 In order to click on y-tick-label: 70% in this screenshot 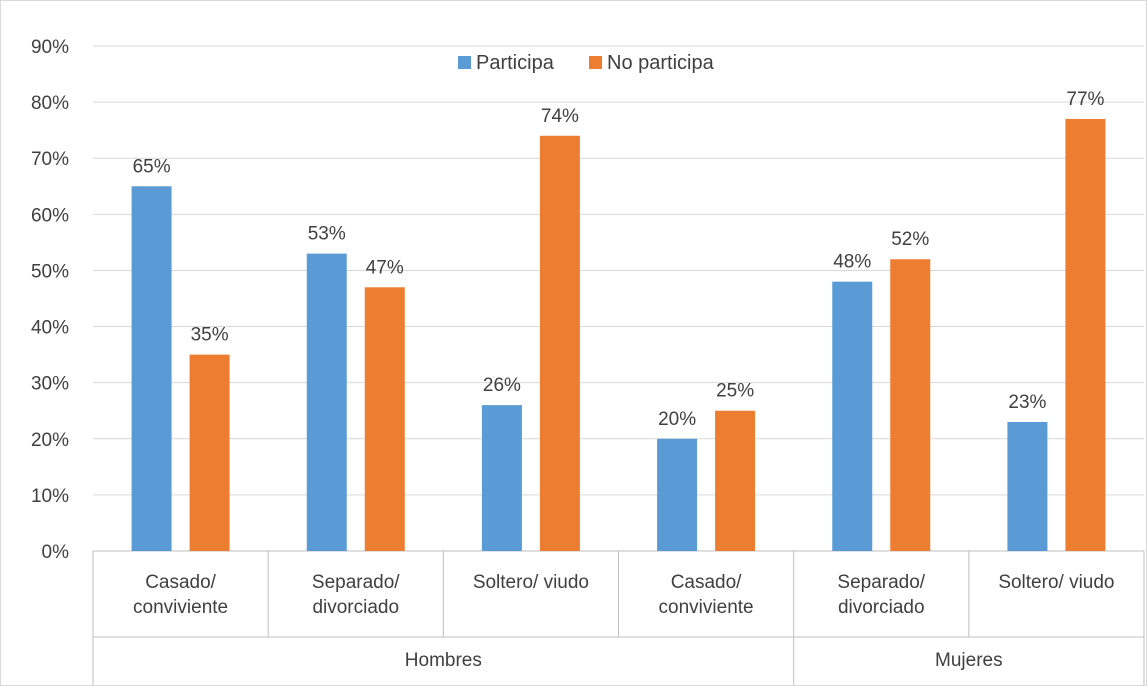, I will do `click(50, 159)`.